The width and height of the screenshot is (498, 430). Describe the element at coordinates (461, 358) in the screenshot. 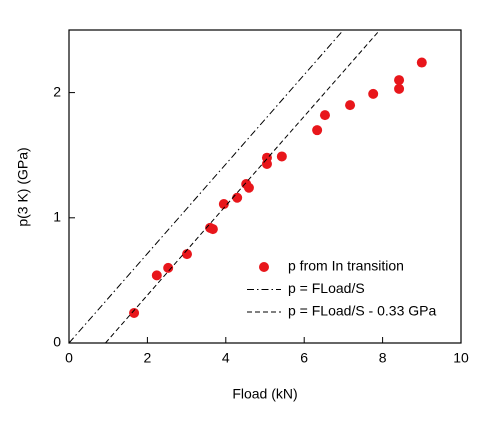

I see `x-tick-label: 10` at that location.